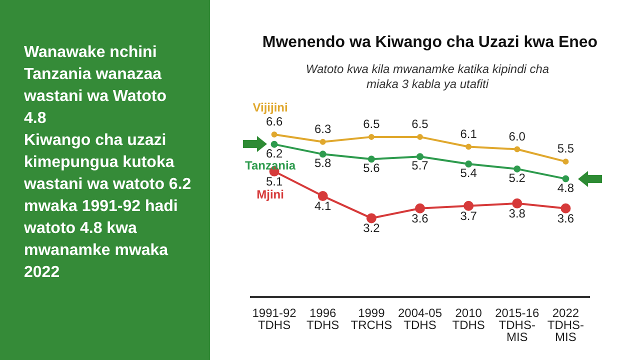 The width and height of the screenshot is (640, 360). What do you see at coordinates (420, 165) in the screenshot?
I see `data-label: 5.7` at bounding box center [420, 165].